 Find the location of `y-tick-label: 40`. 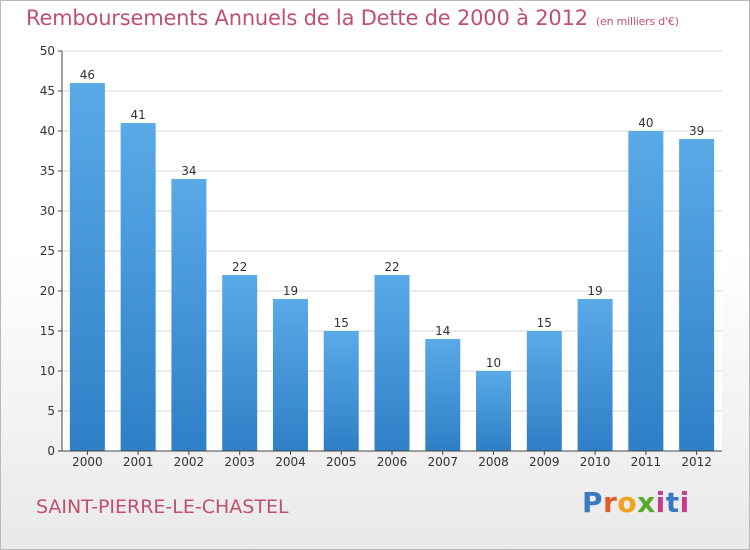

y-tick-label: 40 is located at coordinates (47, 131).